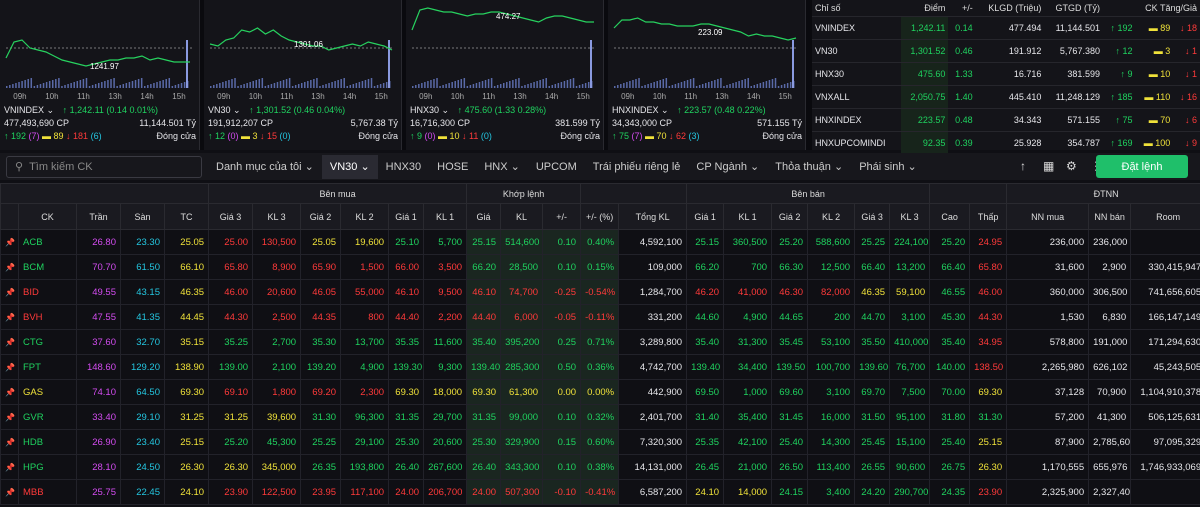  Describe the element at coordinates (453, 166) in the screenshot. I see `tab-hose: HOSE` at that location.